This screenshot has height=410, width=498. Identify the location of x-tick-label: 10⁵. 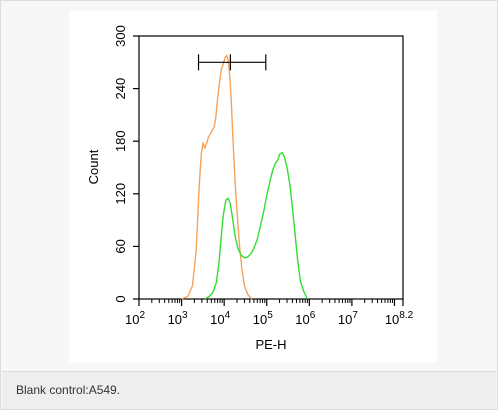
(263, 318).